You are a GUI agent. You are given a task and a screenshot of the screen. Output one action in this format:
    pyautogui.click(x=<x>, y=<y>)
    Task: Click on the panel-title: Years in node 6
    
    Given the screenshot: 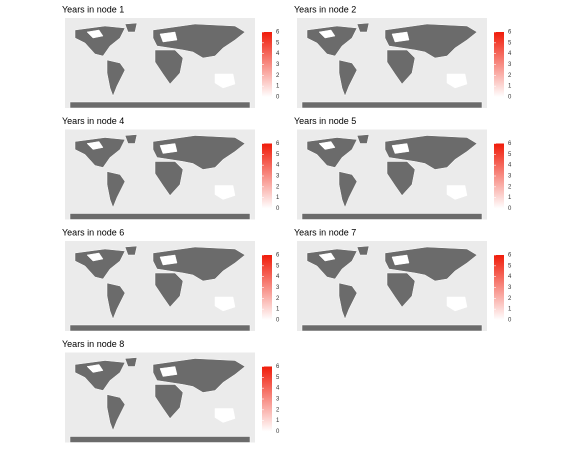 What is the action you would take?
    pyautogui.click(x=93, y=232)
    